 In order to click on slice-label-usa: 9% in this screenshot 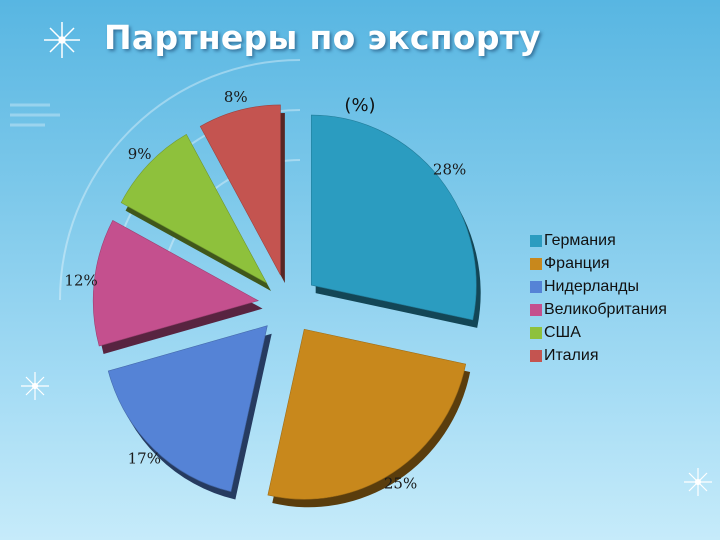, I will do `click(140, 154)`.